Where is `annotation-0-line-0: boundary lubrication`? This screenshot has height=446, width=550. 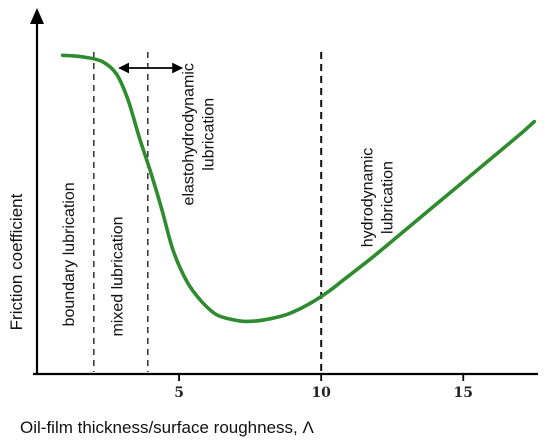
annotation-0-line-0: boundary lubrication is located at coordinates (69, 254).